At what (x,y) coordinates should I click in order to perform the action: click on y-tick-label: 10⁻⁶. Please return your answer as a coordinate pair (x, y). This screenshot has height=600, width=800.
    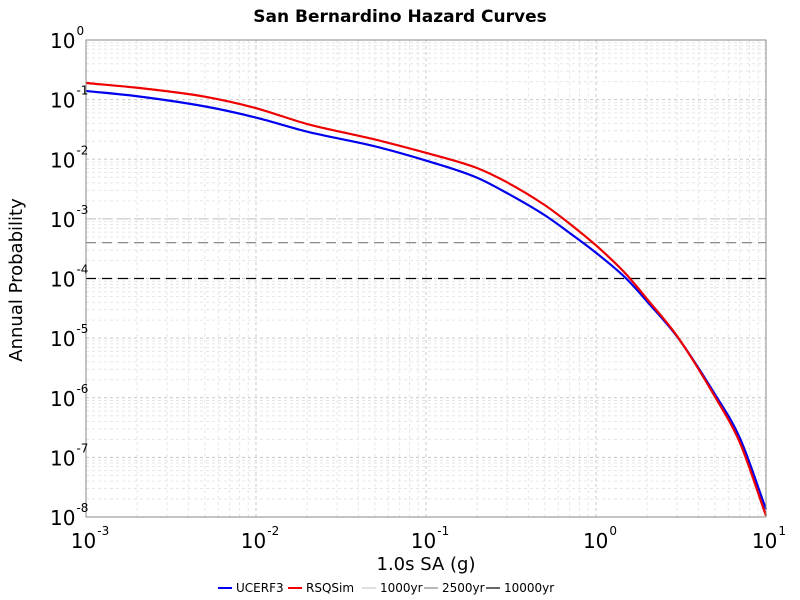
    Looking at the image, I should click on (69, 396).